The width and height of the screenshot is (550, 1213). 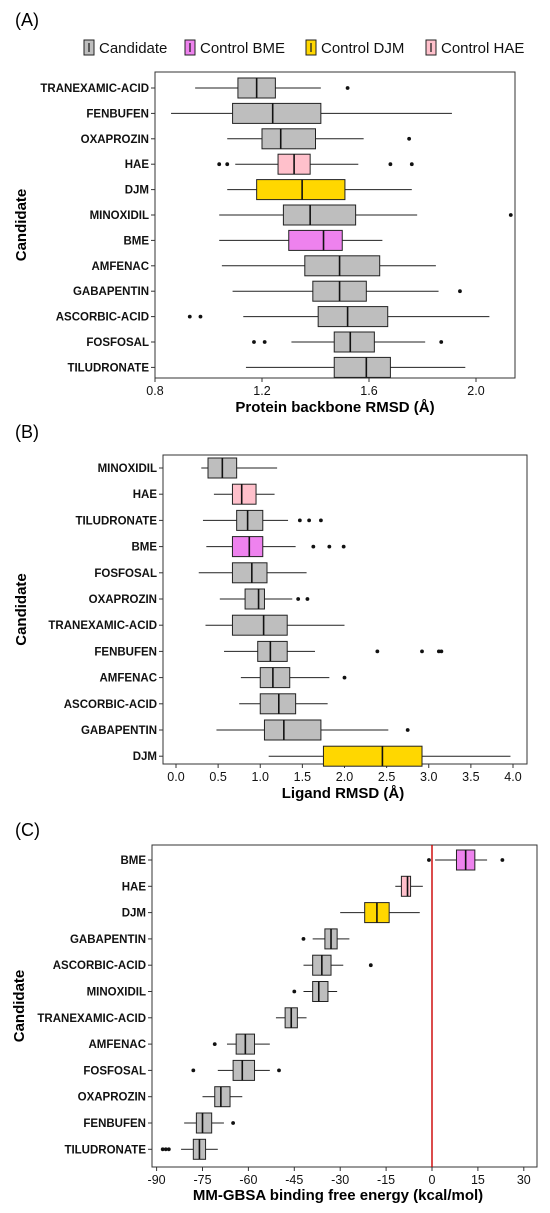 I want to click on x-axis-title: Ligand RMSD (Å), so click(x=343, y=793).